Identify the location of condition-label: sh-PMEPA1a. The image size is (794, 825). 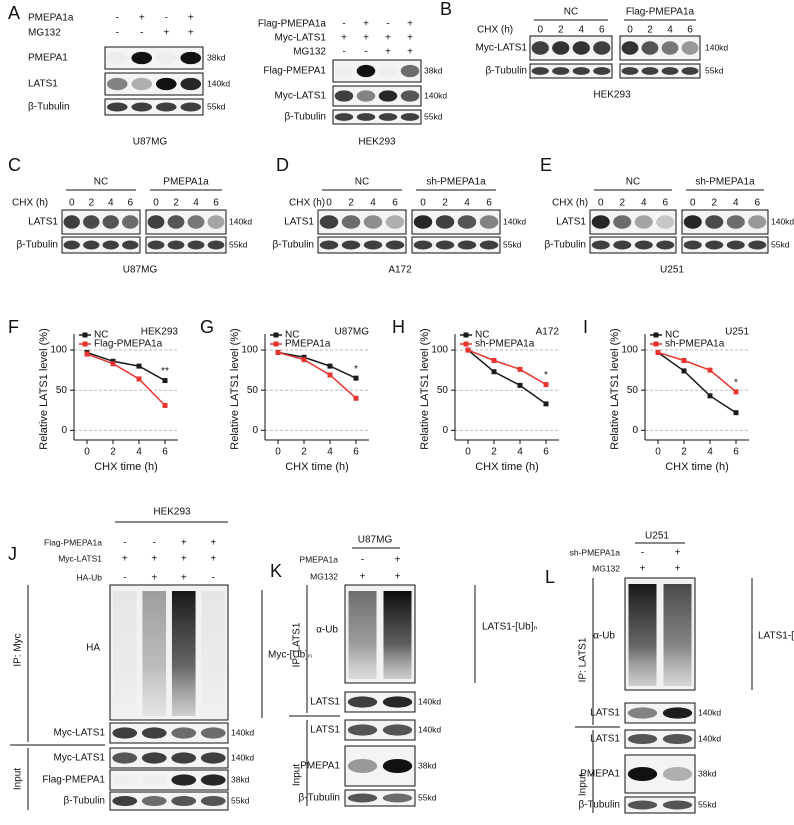
(595, 552).